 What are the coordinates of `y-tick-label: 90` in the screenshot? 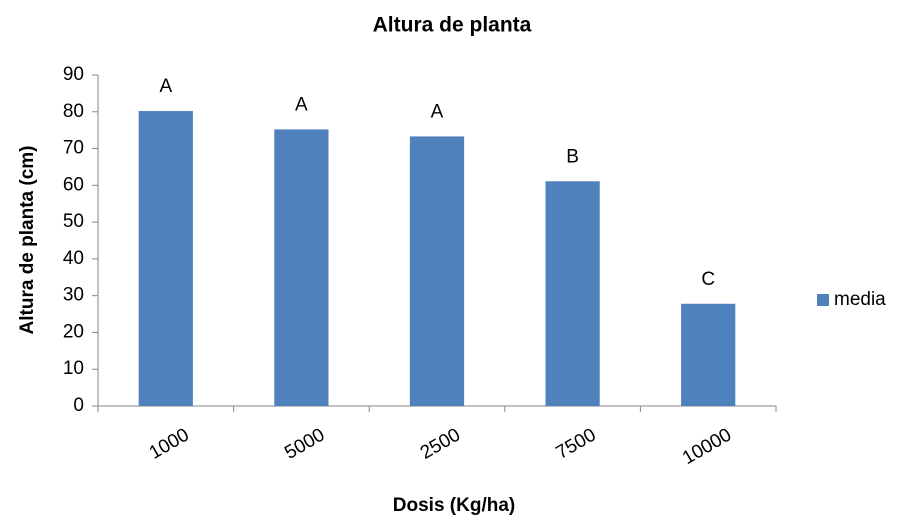 It's located at (73, 74).